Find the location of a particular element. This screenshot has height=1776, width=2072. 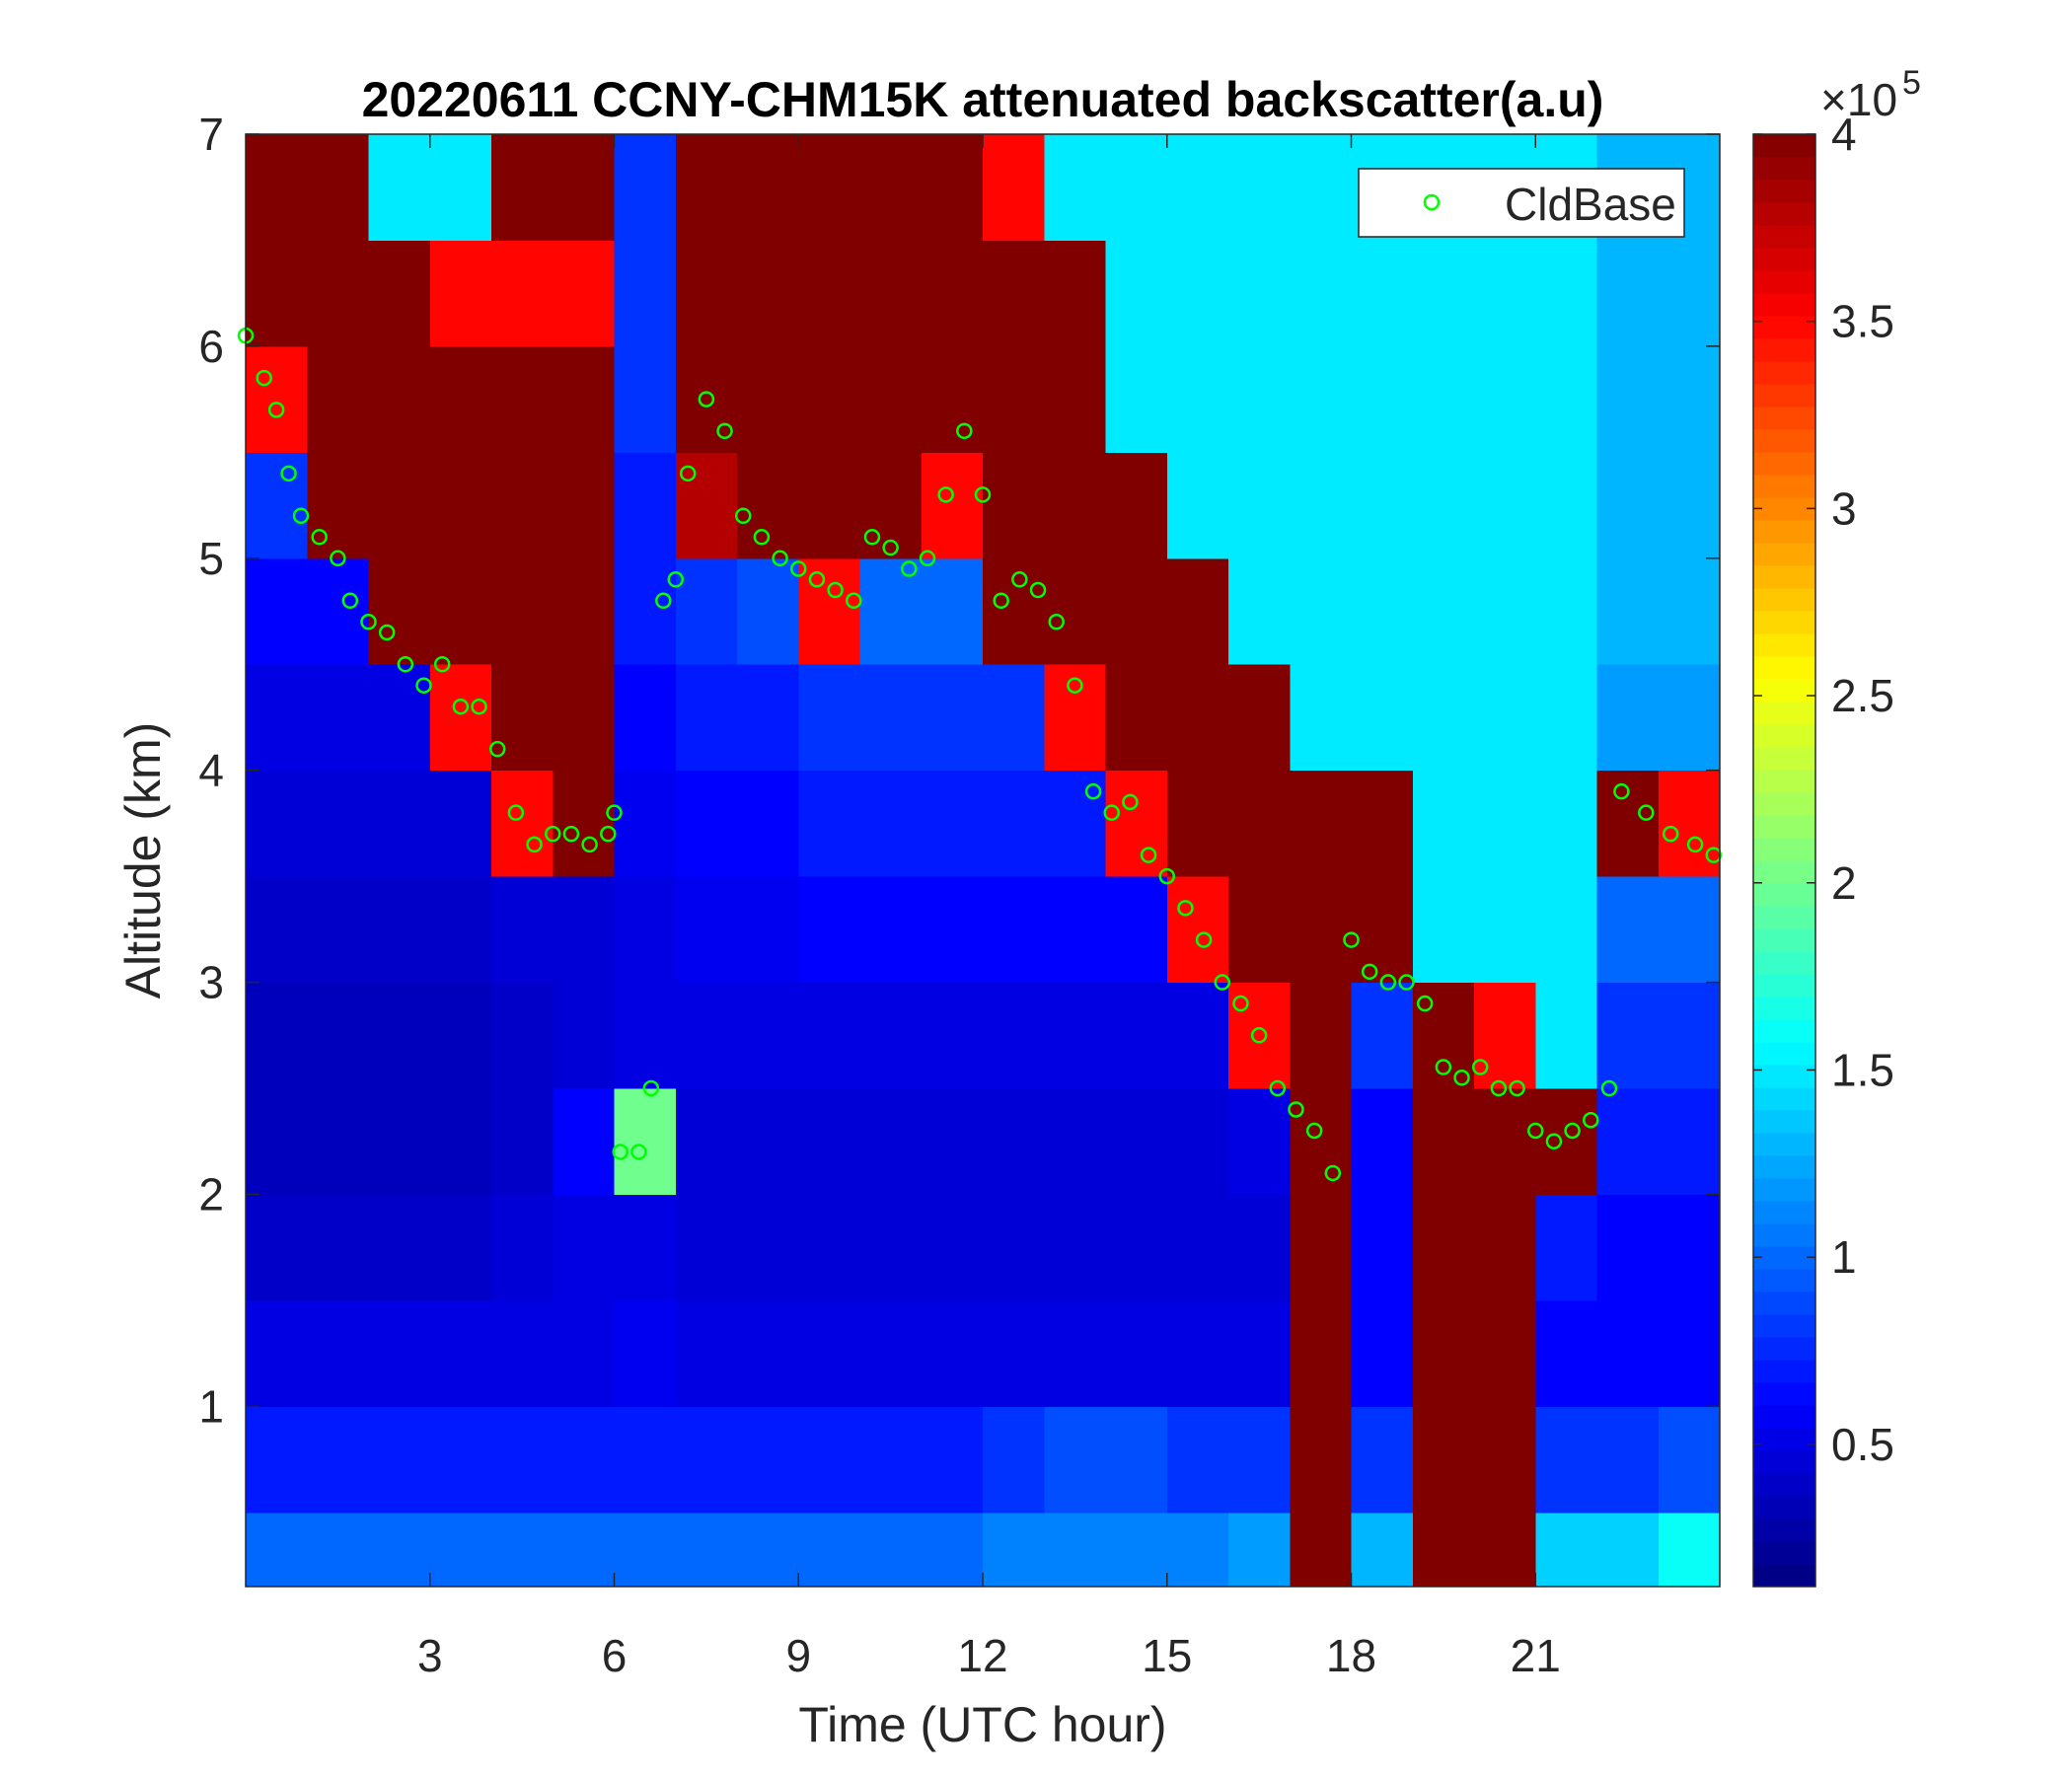

legend-marker is located at coordinates (1432, 202).